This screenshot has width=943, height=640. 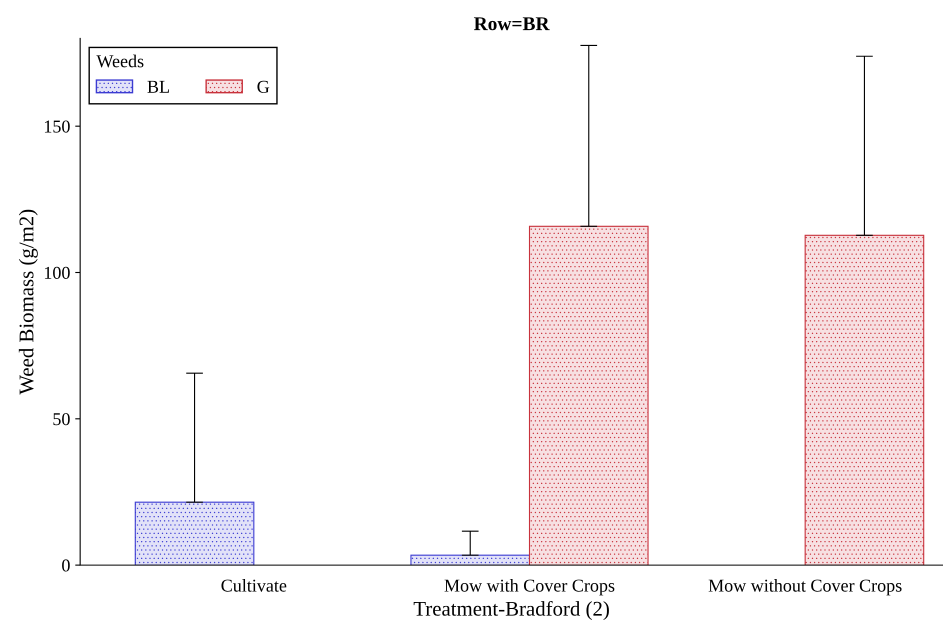 What do you see at coordinates (805, 587) in the screenshot?
I see `x-tick-label: Mow without Cover Crops` at bounding box center [805, 587].